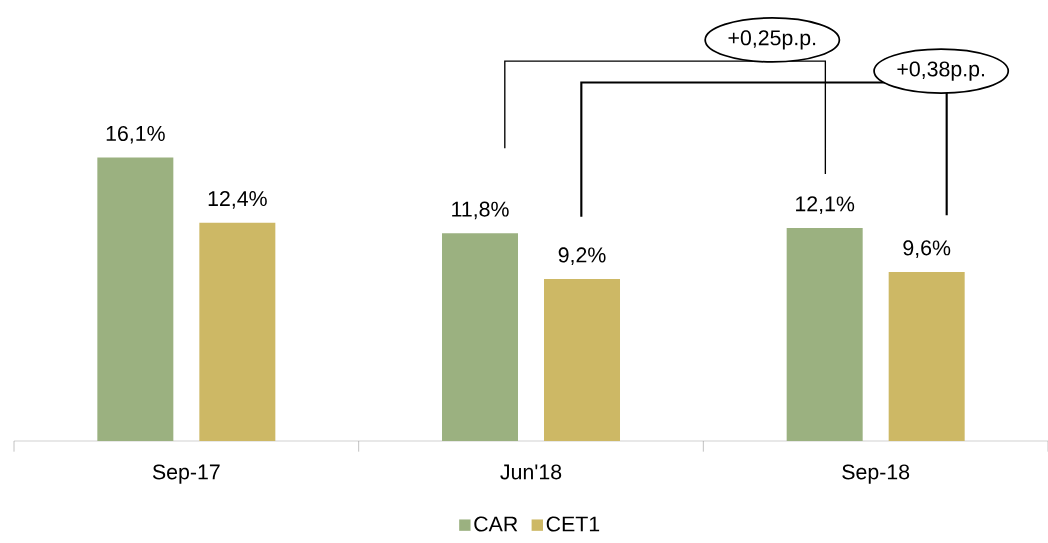 This screenshot has width=1048, height=543. What do you see at coordinates (940, 71) in the screenshot?
I see `text: +0,38p.p.` at bounding box center [940, 71].